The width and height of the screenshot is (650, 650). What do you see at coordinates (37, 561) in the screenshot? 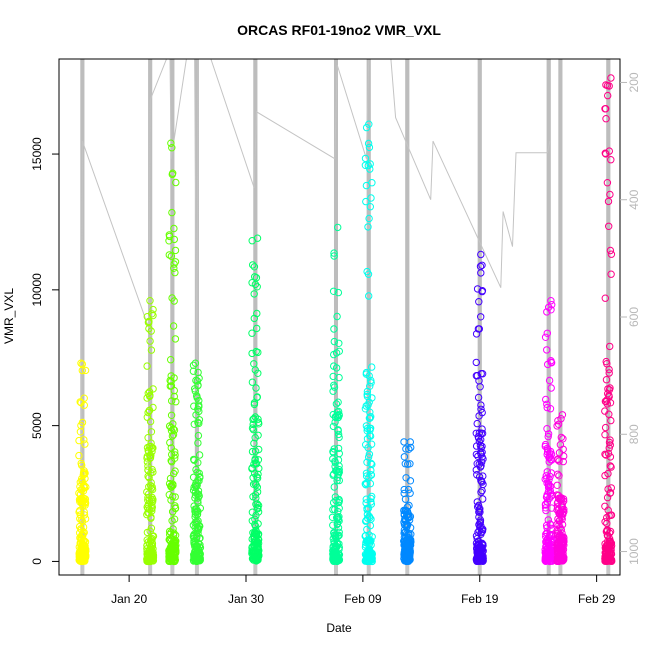
I see `y-tick-label: 0` at bounding box center [37, 561].